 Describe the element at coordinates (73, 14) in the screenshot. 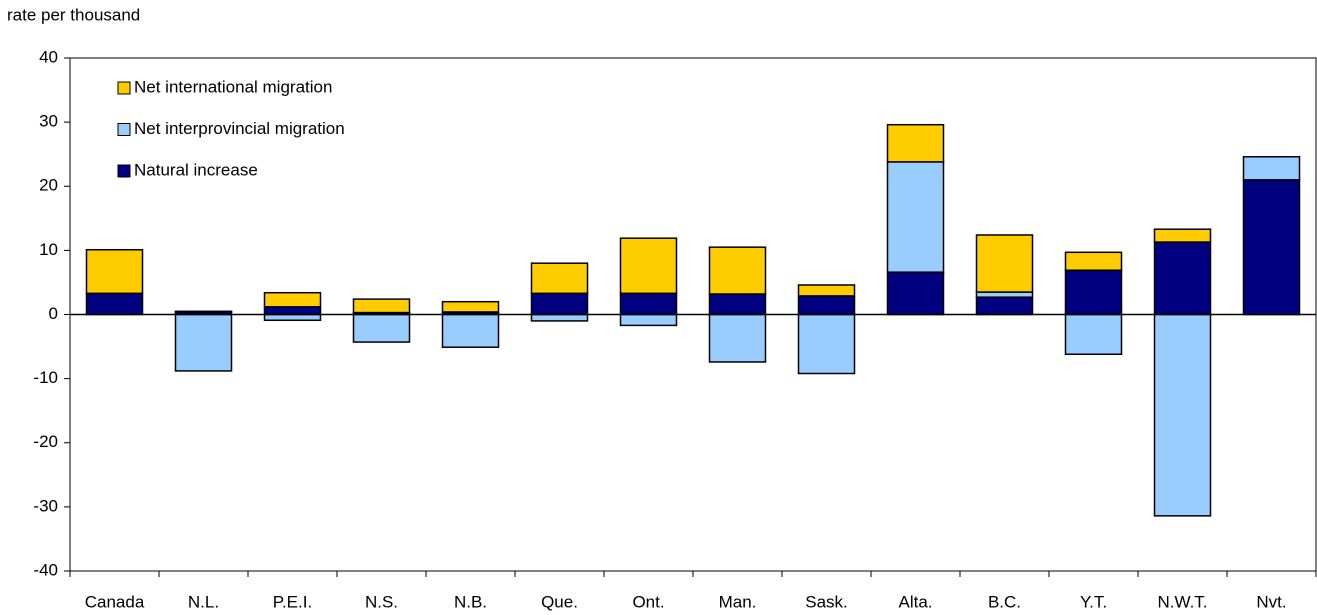

I see `y-axis-label: rate per thousand` at that location.